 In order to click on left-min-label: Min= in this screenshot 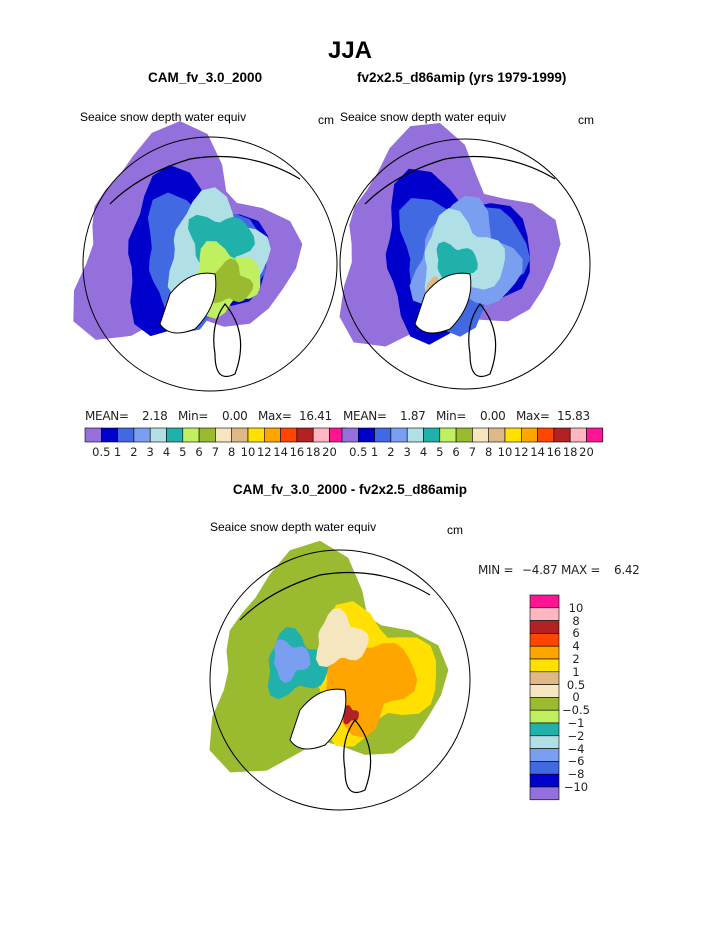, I will do `click(193, 416)`.